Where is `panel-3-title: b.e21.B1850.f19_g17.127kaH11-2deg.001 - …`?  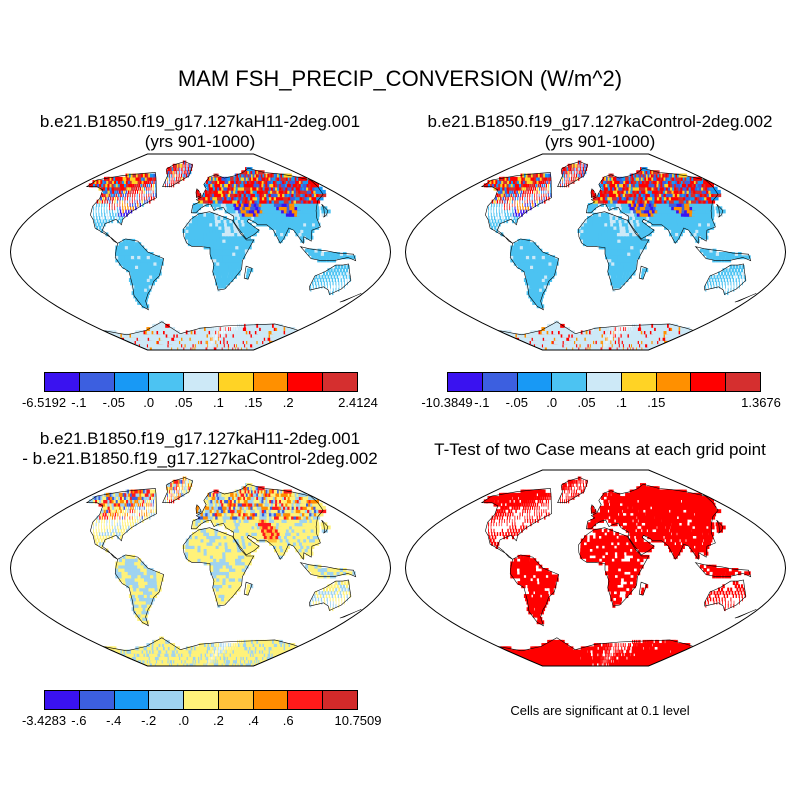
panel-3-title: b.e21.B1850.f19_g17.127kaH11-2deg.001 - … is located at coordinates (200, 449).